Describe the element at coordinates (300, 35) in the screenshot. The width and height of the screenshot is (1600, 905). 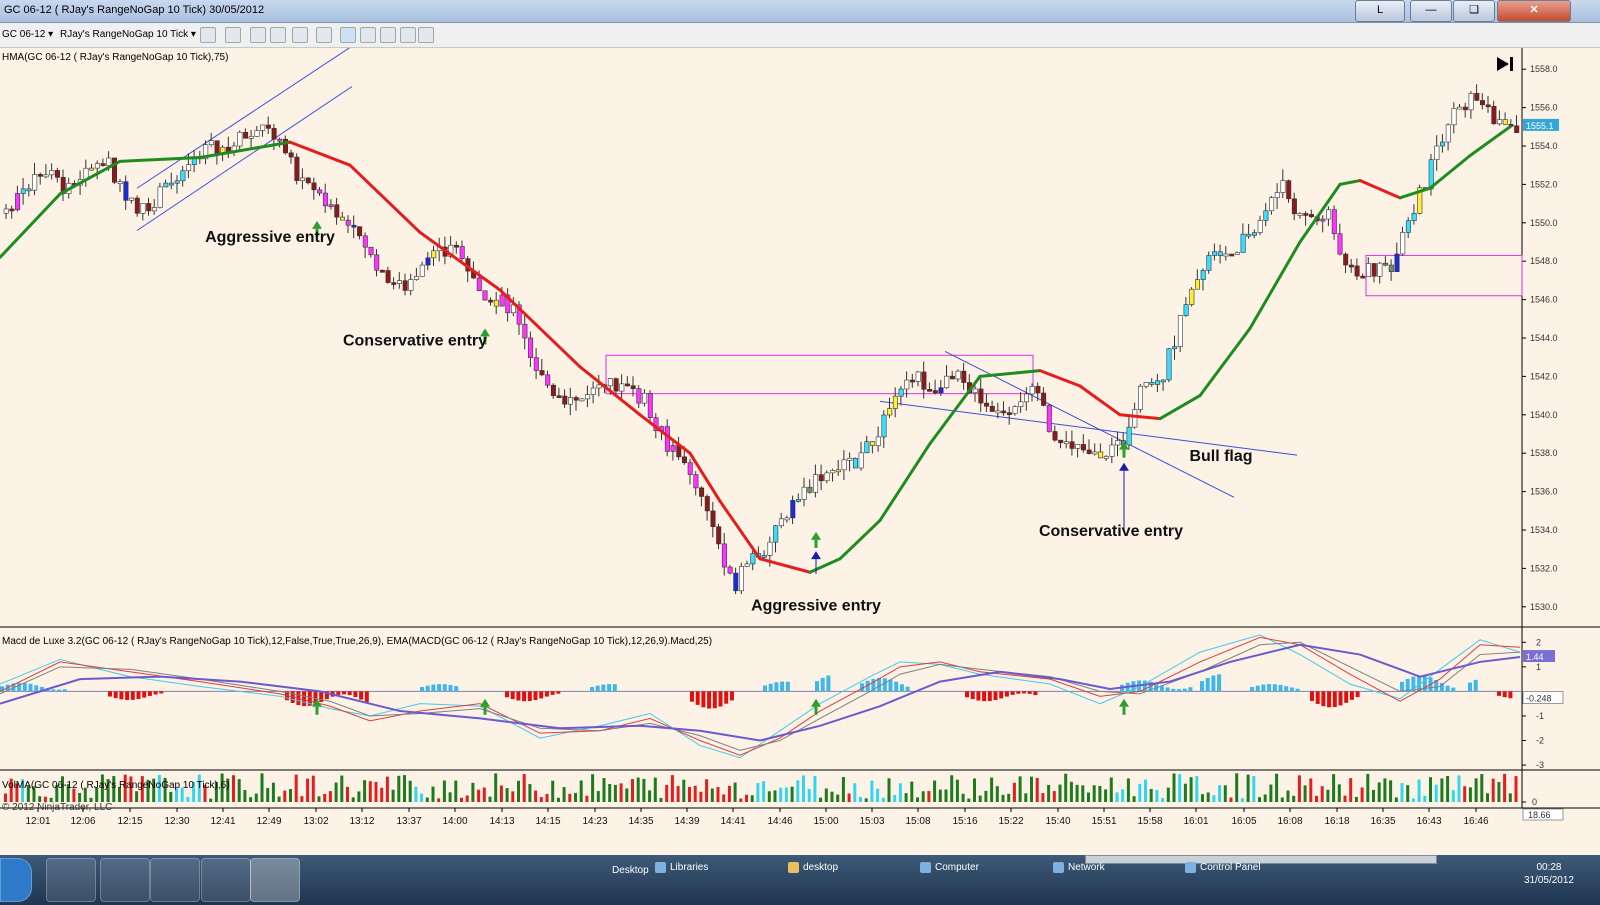
I see `pointer-icon` at that location.